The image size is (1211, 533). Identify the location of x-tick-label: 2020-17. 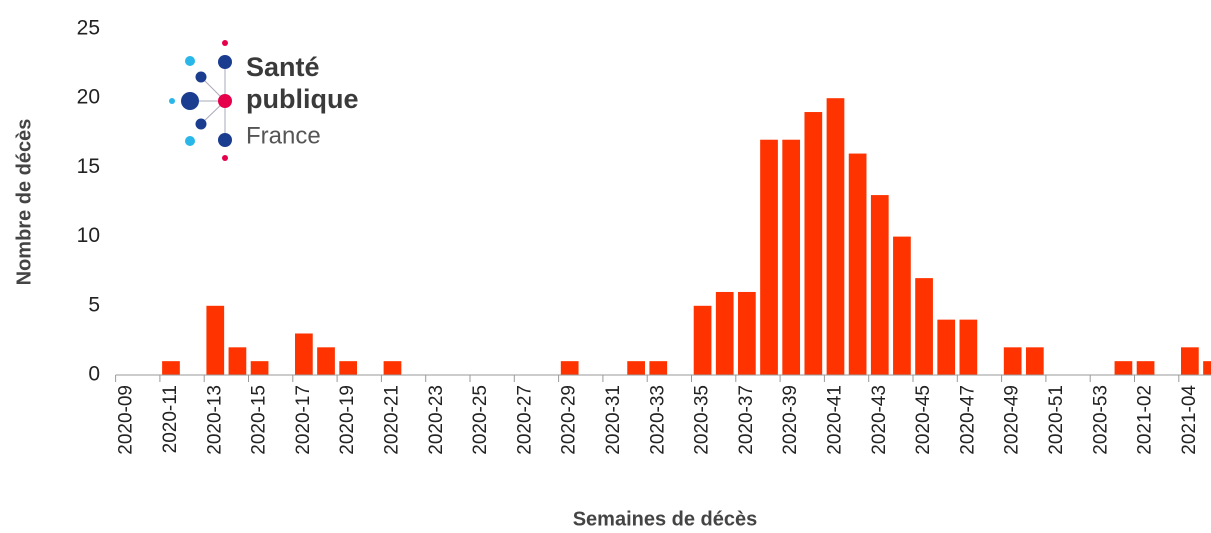
(303, 420).